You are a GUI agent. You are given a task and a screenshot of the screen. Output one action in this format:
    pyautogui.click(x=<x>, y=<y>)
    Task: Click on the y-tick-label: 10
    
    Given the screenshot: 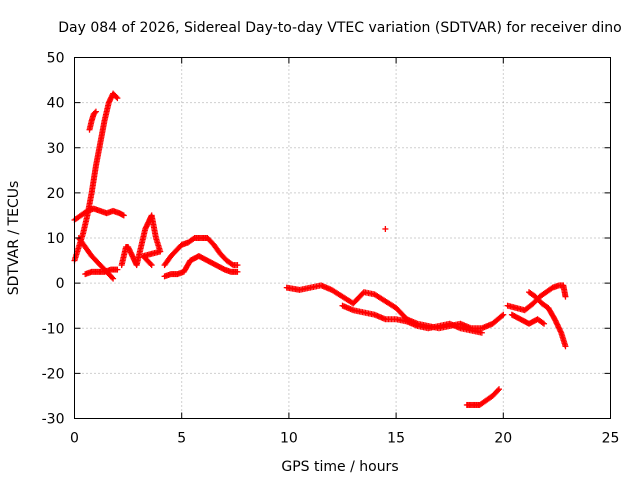 What is the action you would take?
    pyautogui.click(x=56, y=239)
    